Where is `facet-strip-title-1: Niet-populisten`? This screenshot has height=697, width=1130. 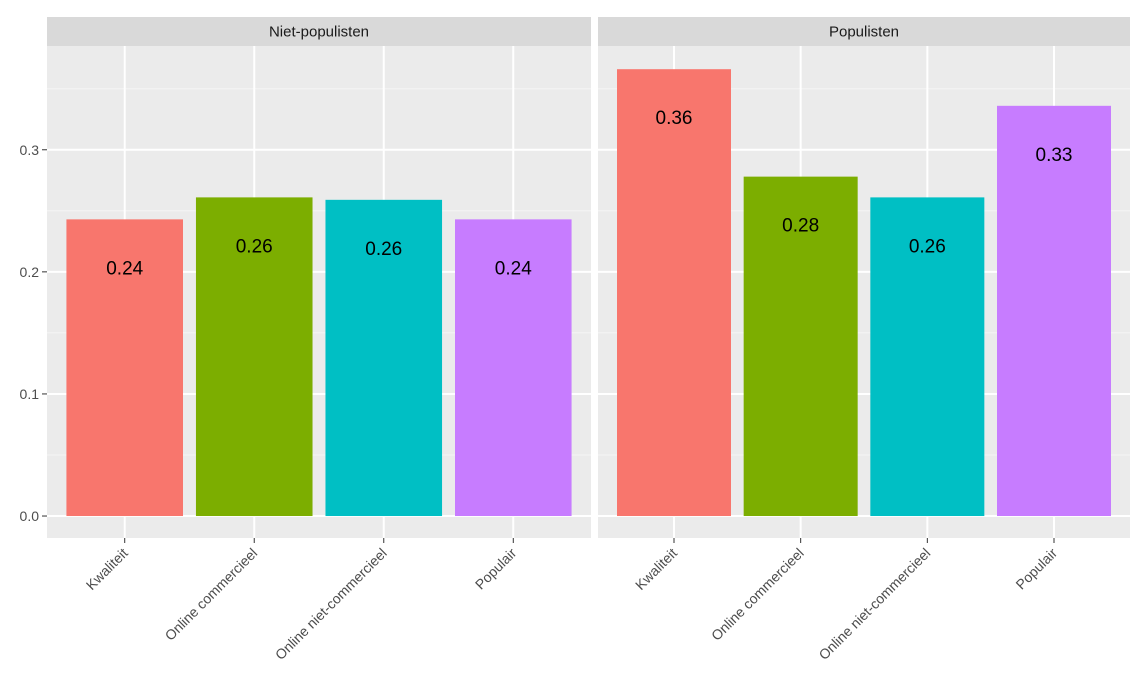 facet-strip-title-1: Niet-populisten is located at coordinates (319, 32).